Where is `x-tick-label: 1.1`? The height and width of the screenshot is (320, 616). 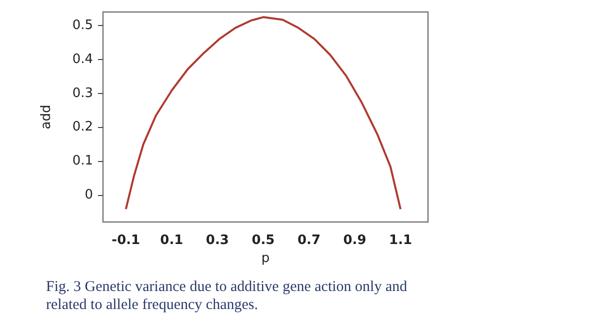
x-tick-label: 1.1 is located at coordinates (400, 240).